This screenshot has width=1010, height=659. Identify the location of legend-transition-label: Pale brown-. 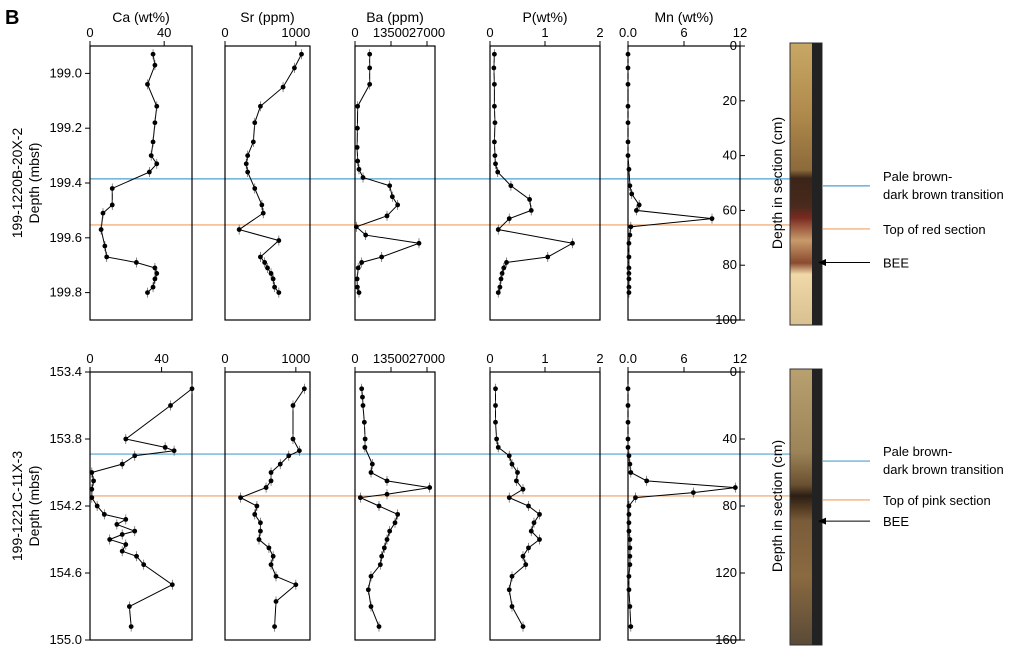
(917, 451).